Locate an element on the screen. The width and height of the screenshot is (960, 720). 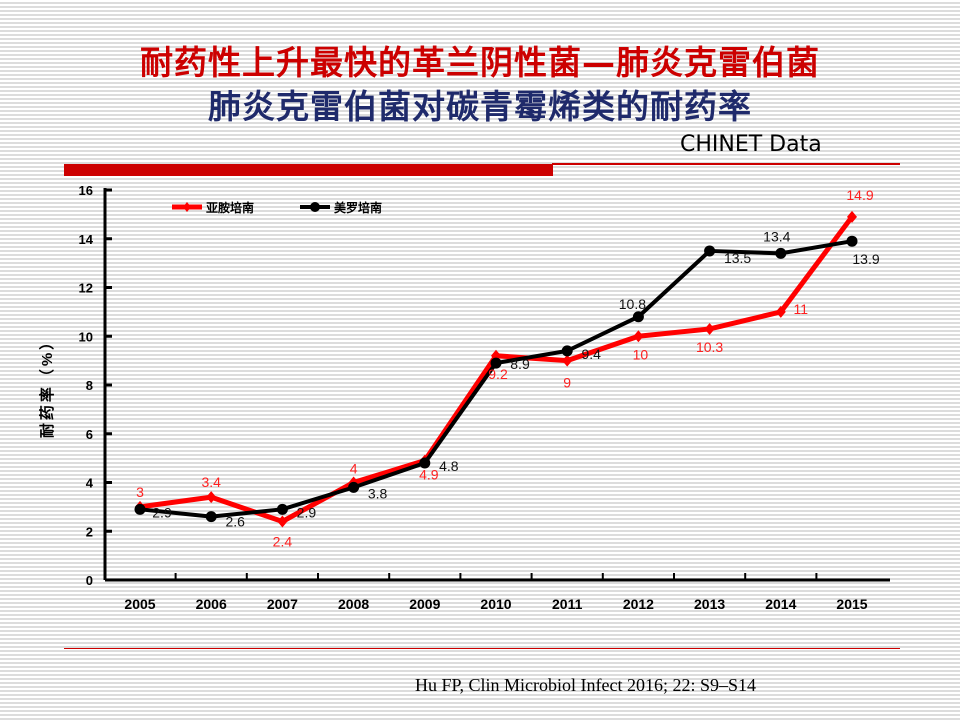
x-tick-label: 2014 is located at coordinates (780, 604).